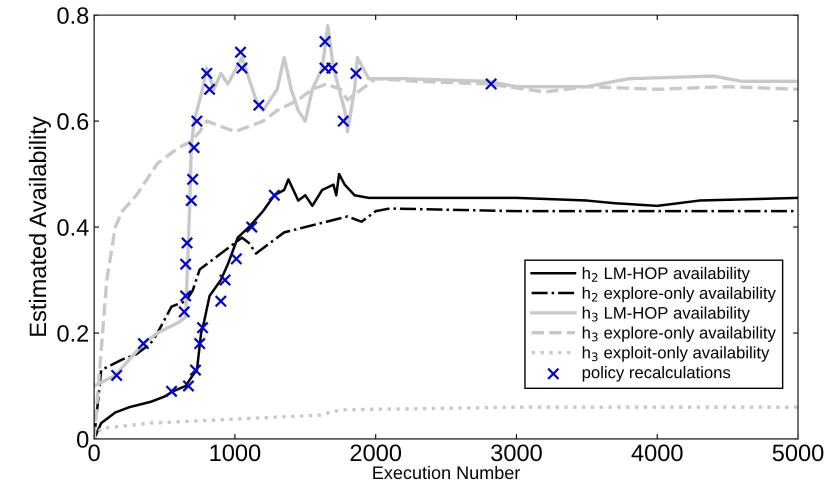 Image resolution: width=833 pixels, height=504 pixels. Describe the element at coordinates (73, 227) in the screenshot. I see `y-tick-label: 0.4` at that location.